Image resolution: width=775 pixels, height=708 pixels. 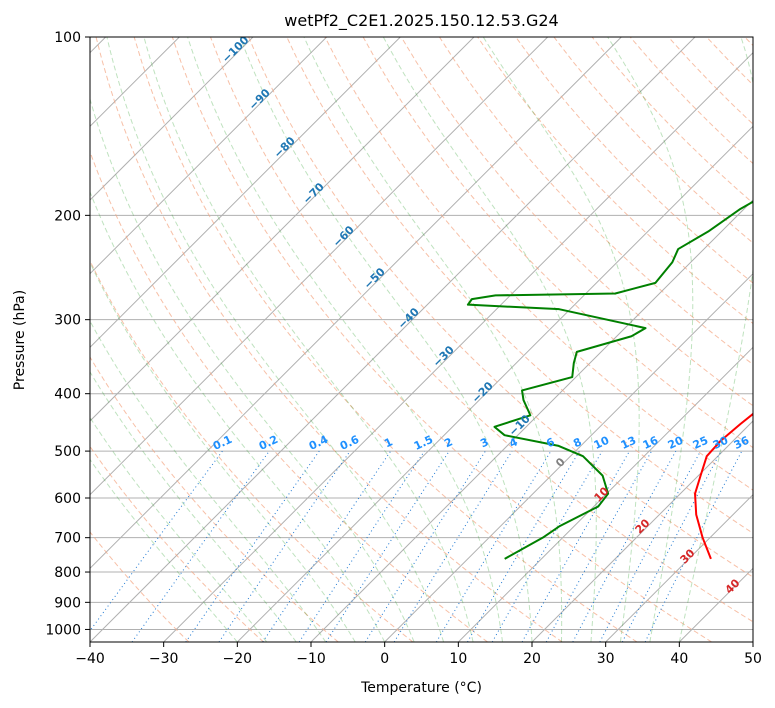 What do you see at coordinates (421, 688) in the screenshot?
I see `x-axis-title: Temperature (°C)` at bounding box center [421, 688].